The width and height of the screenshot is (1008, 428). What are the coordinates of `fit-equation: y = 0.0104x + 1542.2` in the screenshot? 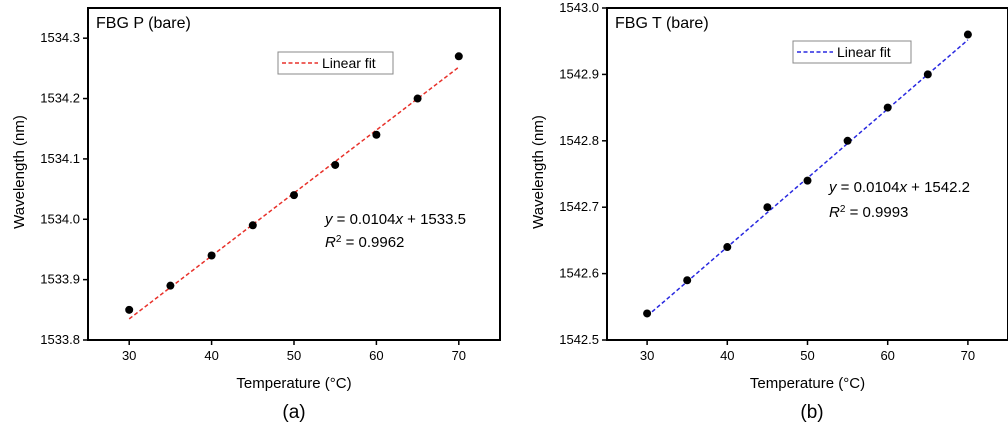 It's located at (899, 187).